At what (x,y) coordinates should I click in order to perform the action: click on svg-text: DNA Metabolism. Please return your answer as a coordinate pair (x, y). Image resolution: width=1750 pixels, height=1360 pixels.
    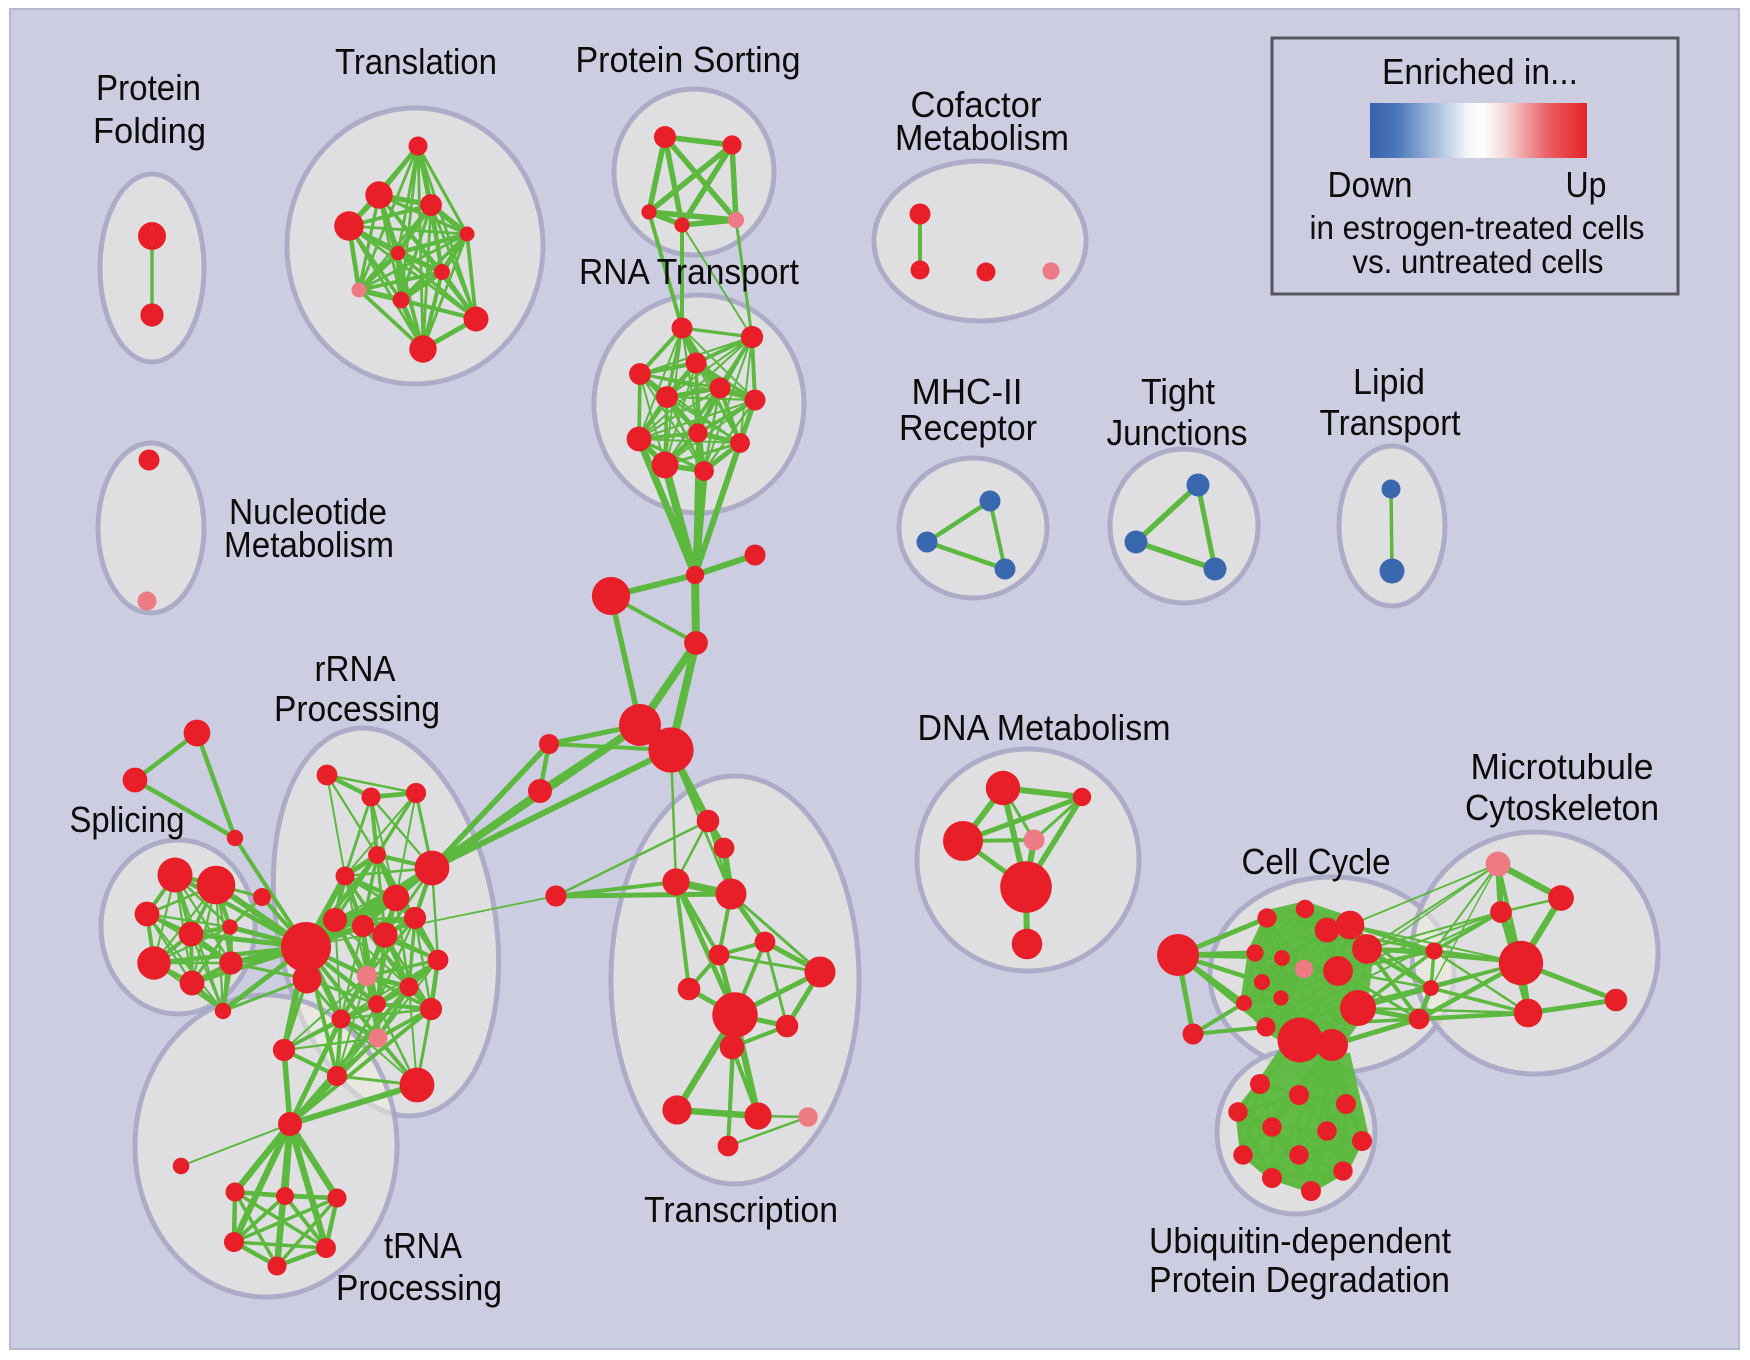
    Looking at the image, I should click on (1044, 727).